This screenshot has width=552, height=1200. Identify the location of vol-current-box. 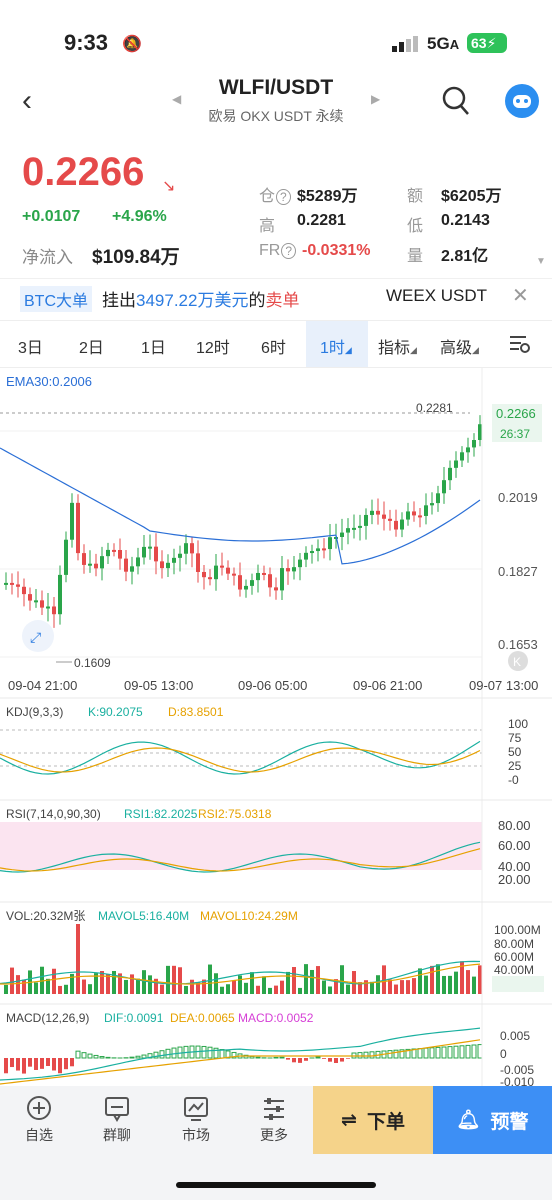
(518, 984).